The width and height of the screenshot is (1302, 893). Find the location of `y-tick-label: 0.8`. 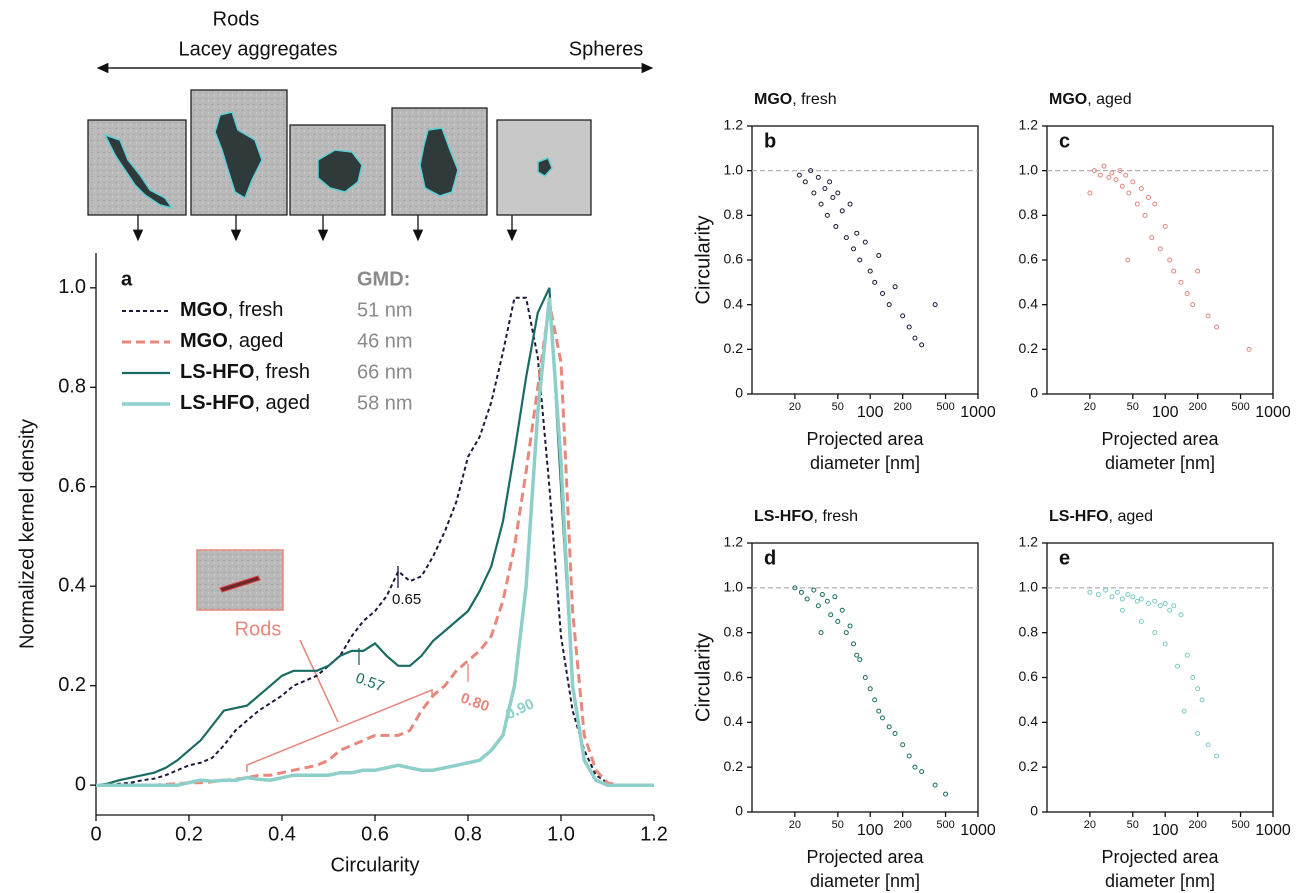

y-tick-label: 0.8 is located at coordinates (734, 214).